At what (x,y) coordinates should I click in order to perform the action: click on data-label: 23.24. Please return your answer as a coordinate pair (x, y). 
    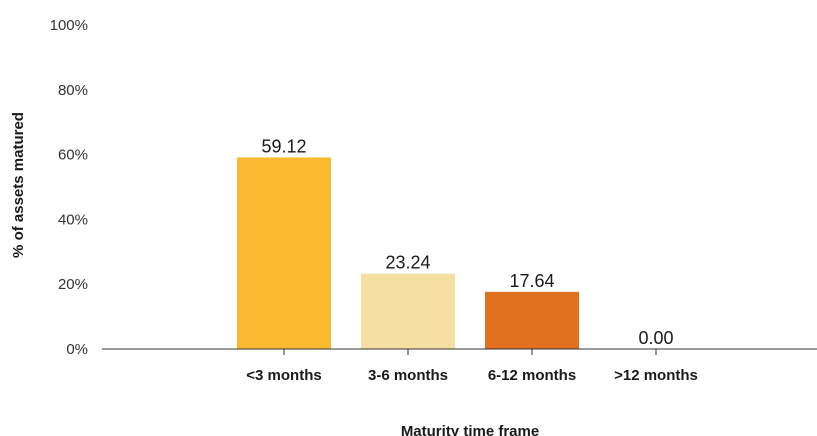
    Looking at the image, I should click on (407, 263).